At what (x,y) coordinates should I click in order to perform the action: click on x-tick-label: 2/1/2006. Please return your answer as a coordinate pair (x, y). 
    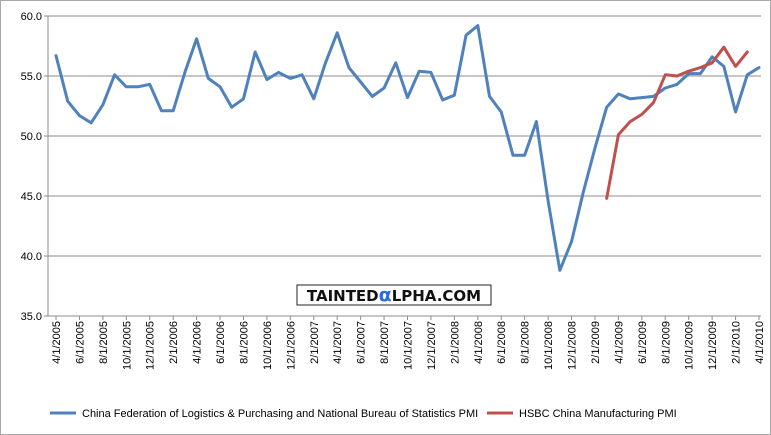
    Looking at the image, I should click on (174, 342).